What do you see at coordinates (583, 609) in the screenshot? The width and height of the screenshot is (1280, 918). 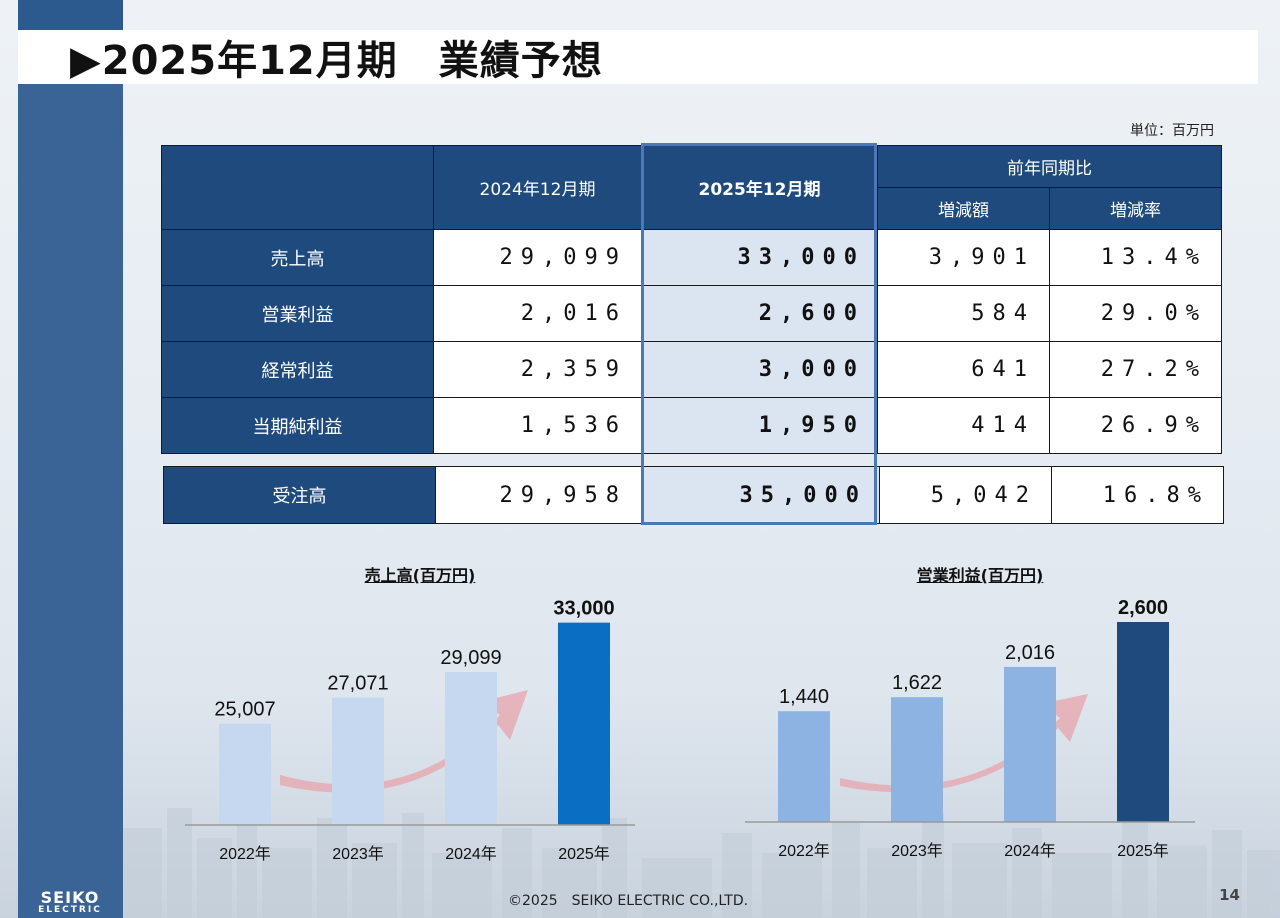 I see `bar-value-label: 33,000` at bounding box center [583, 609].